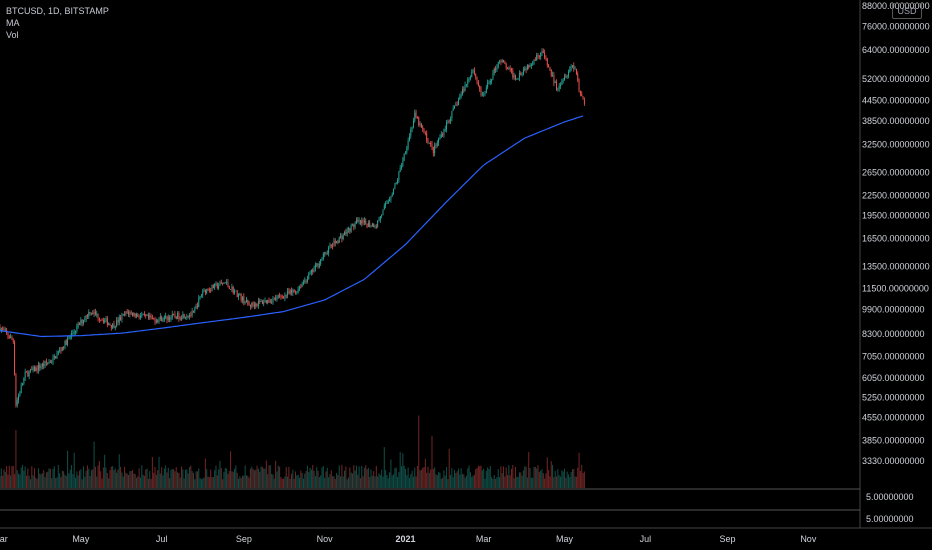 The width and height of the screenshot is (932, 550). Describe the element at coordinates (896, 266) in the screenshot. I see `price-tick-label: 13500.00000000` at that location.